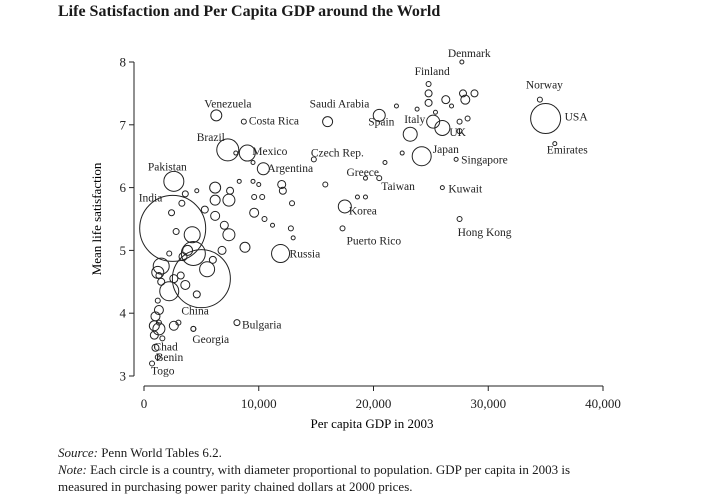 The image size is (718, 496). What do you see at coordinates (421, 156) in the screenshot?
I see `country-circle-japan` at bounding box center [421, 156].